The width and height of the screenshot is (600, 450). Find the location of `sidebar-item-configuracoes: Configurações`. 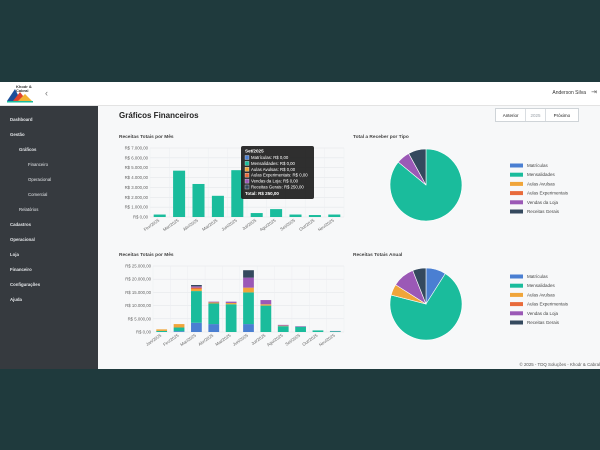

sidebar-item-configuracoes: Configurações is located at coordinates (25, 284).